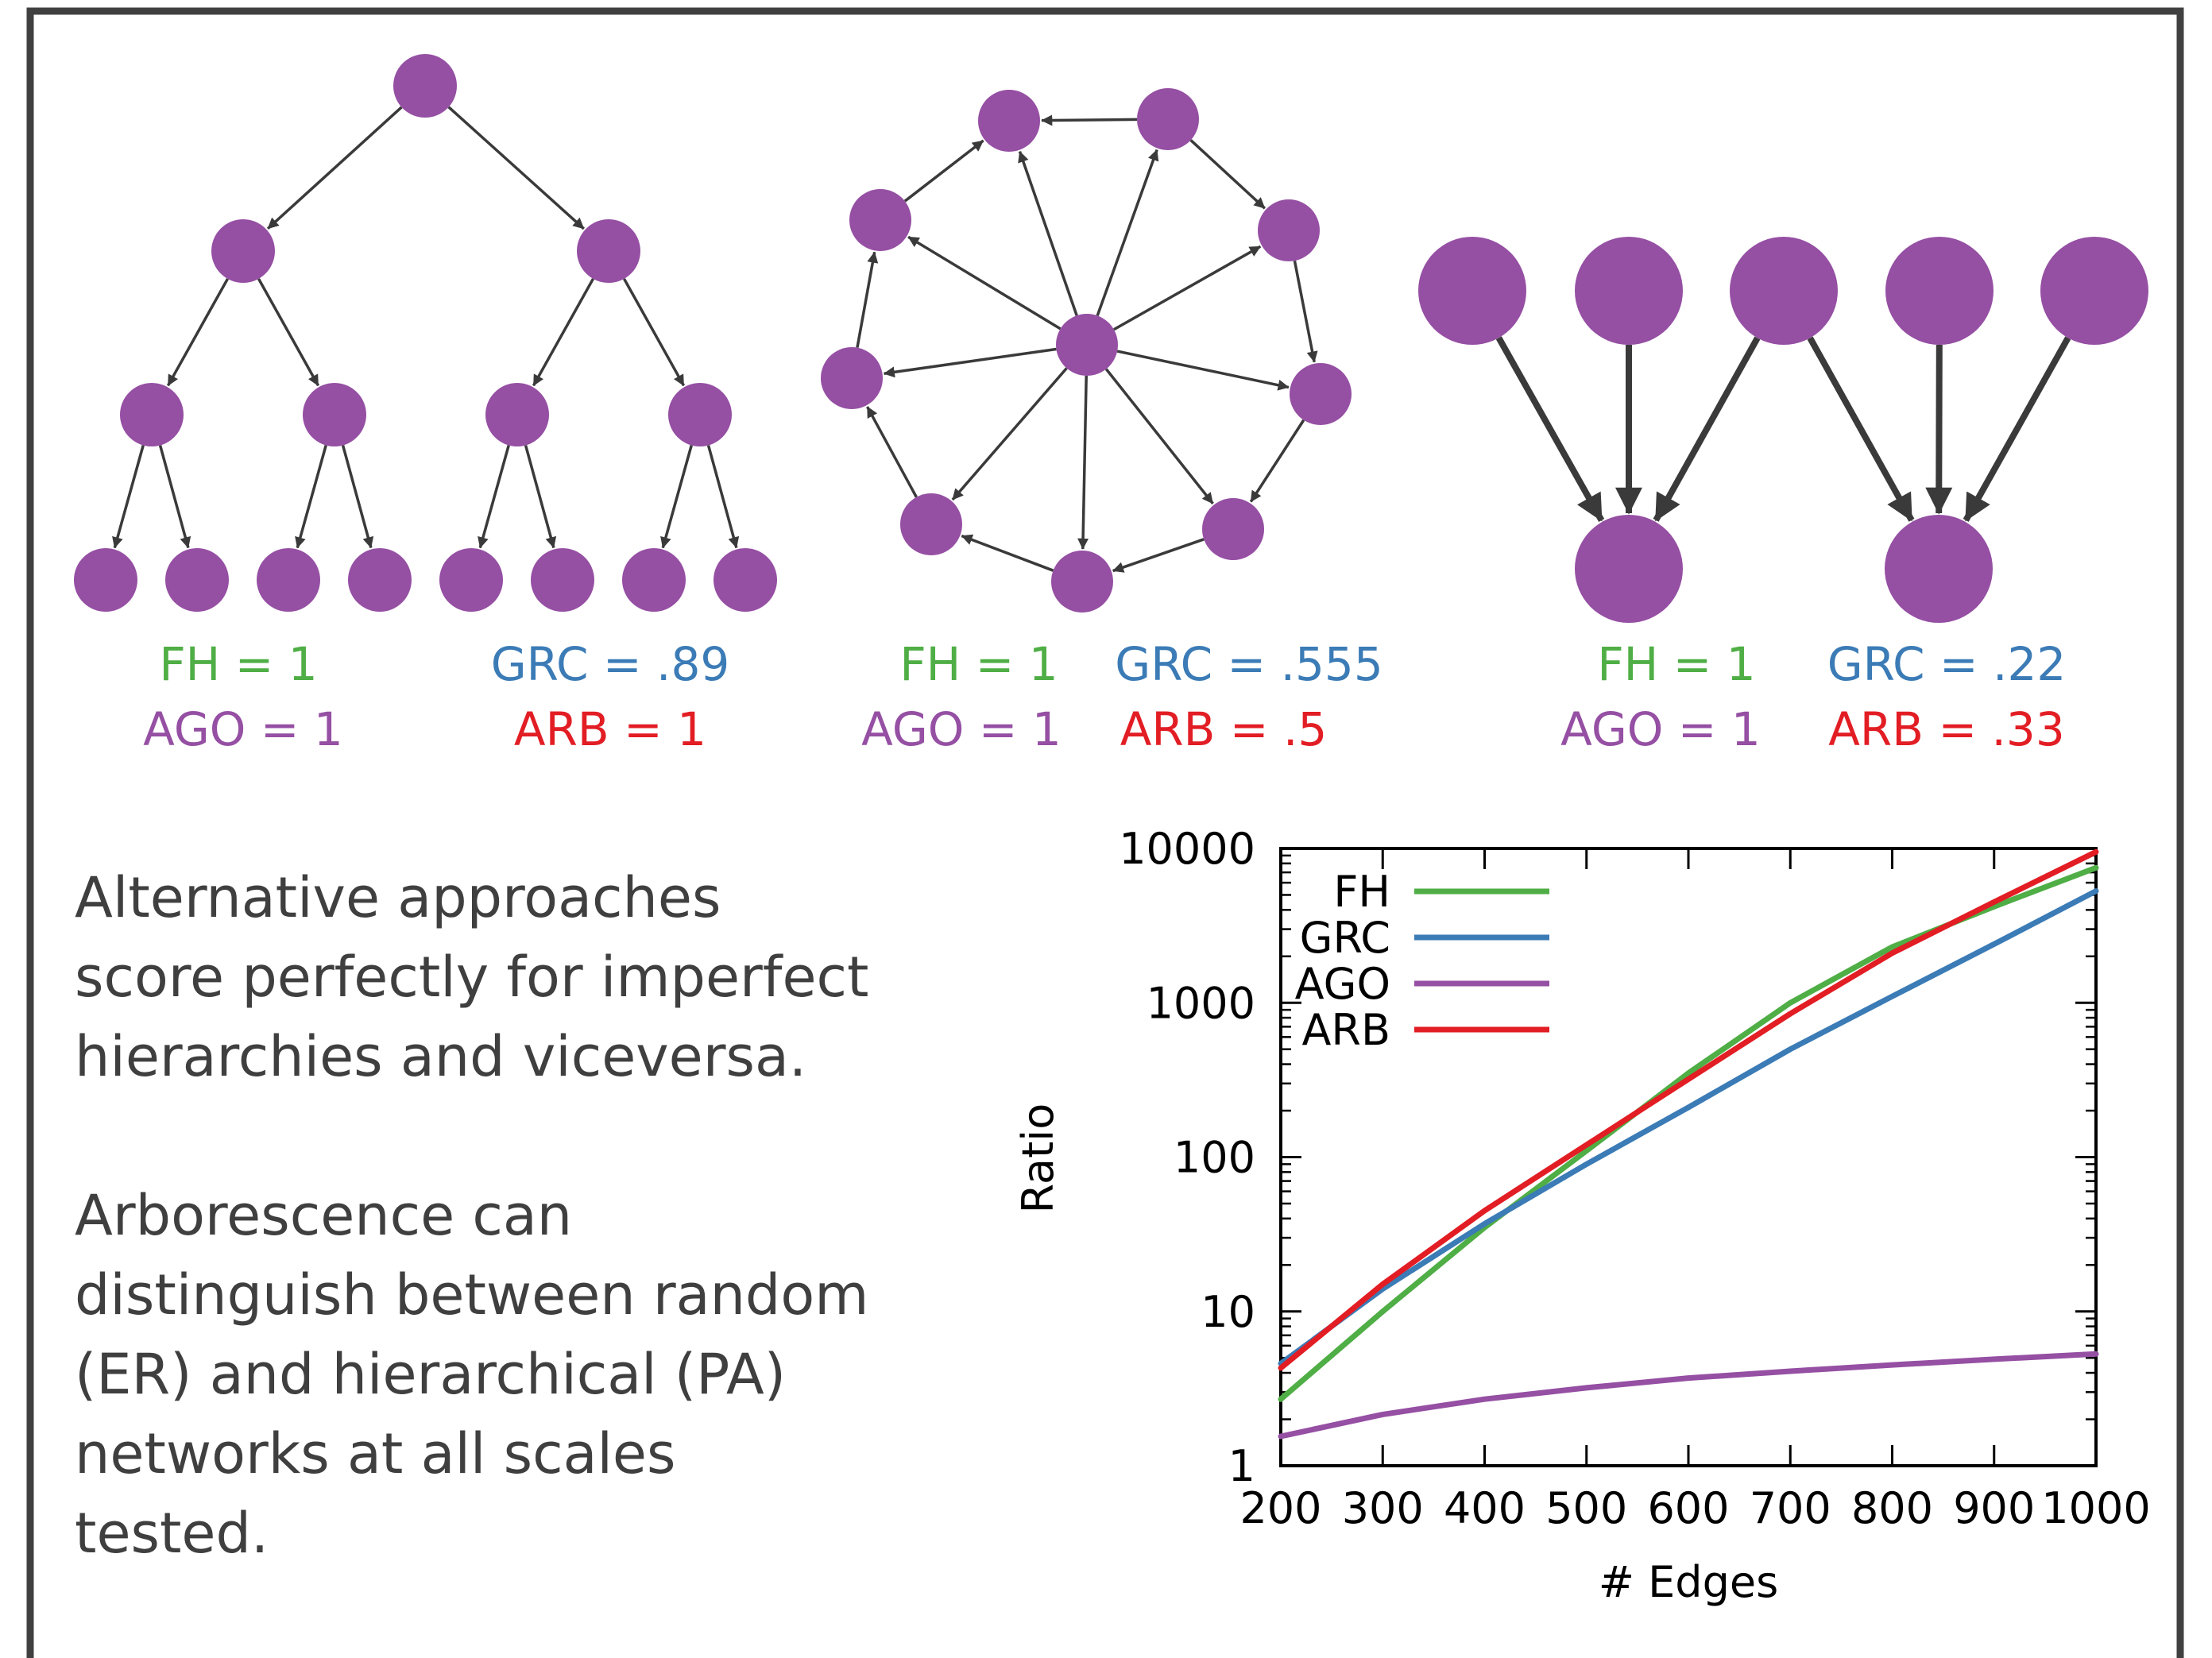 The height and width of the screenshot is (1658, 2212). I want to click on x-tick-label: 500, so click(1586, 1508).